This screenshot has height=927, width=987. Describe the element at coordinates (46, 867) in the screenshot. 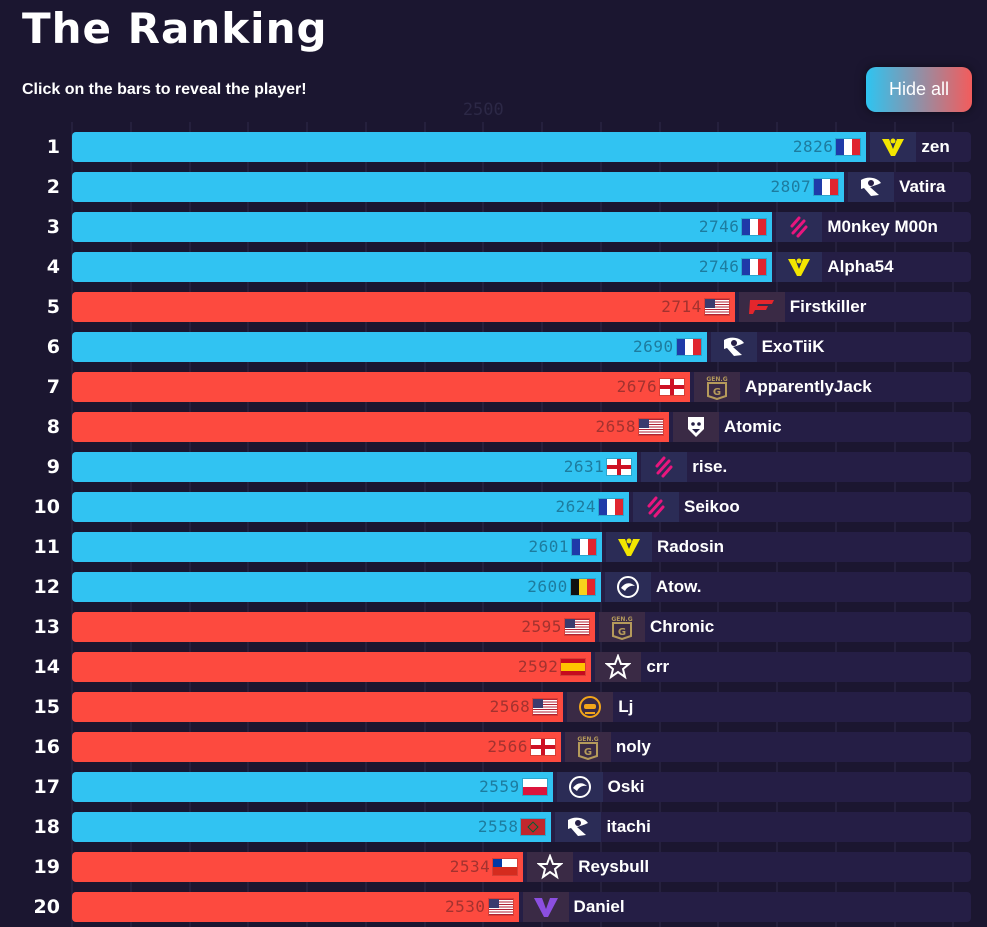

I see `rank-number: 19` at that location.